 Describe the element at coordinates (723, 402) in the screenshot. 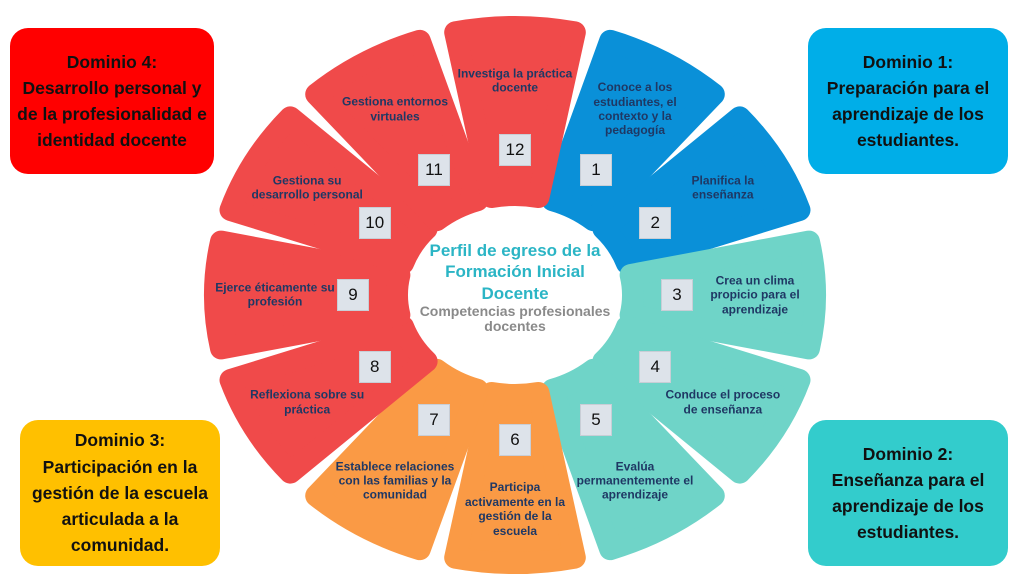

I see `competency-label-4: Conduce el proceso de enseñanza` at that location.